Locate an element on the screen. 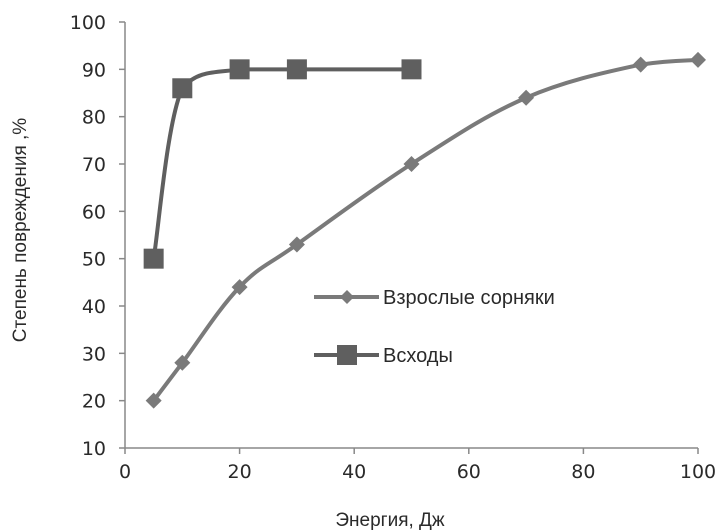 Image resolution: width=727 pixels, height=531 pixels. y-tick-label: 50 is located at coordinates (94, 260).